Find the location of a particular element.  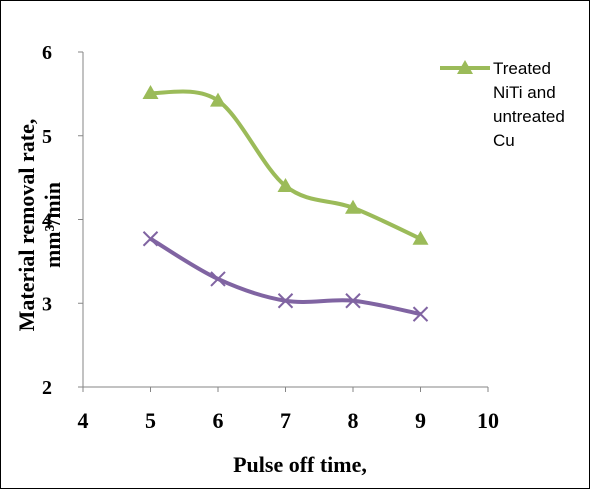

x-axis-title: Pulse off time, is located at coordinates (300, 464).